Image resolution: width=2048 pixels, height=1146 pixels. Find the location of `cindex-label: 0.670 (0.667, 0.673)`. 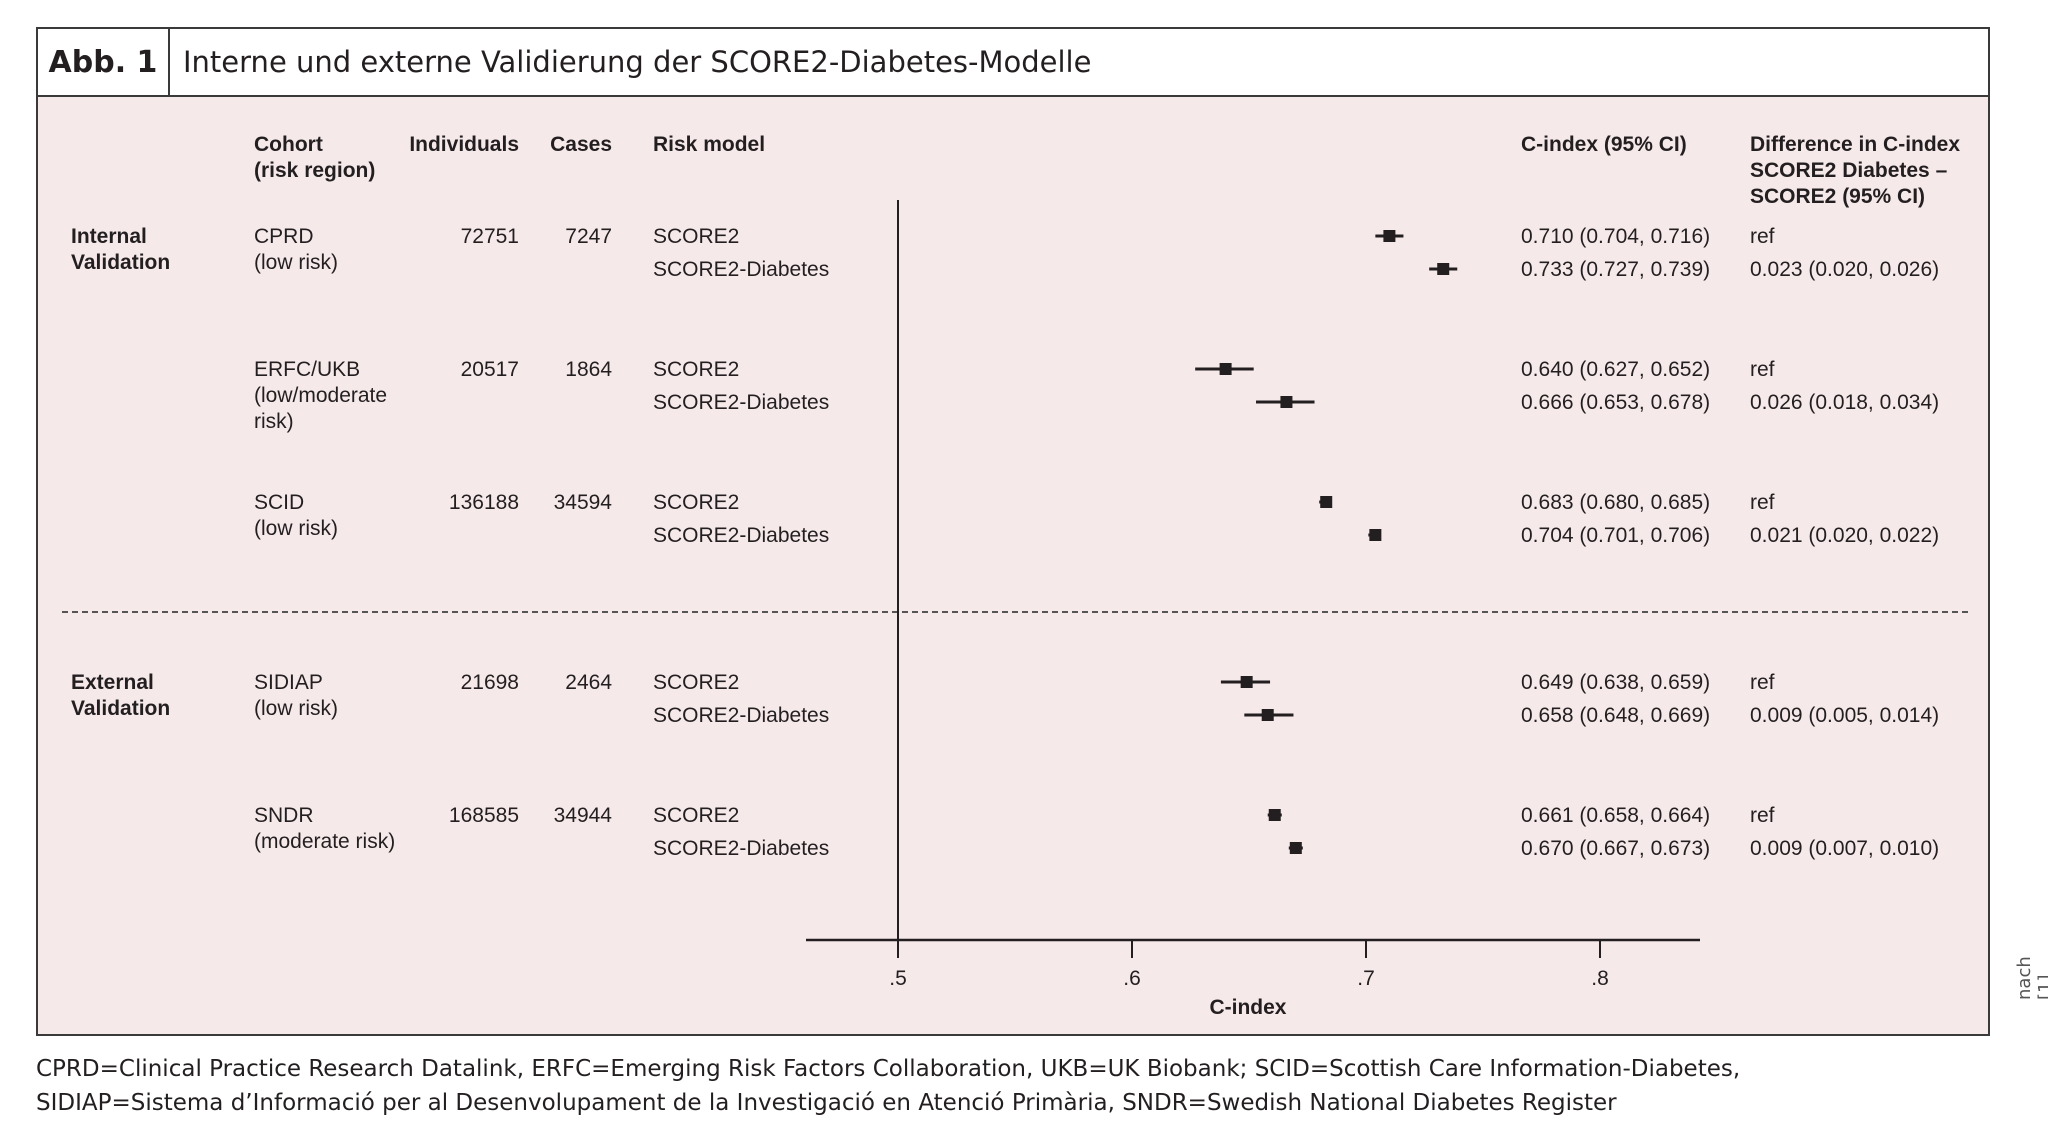

cindex-label: 0.670 (0.667, 0.673) is located at coordinates (1615, 848).